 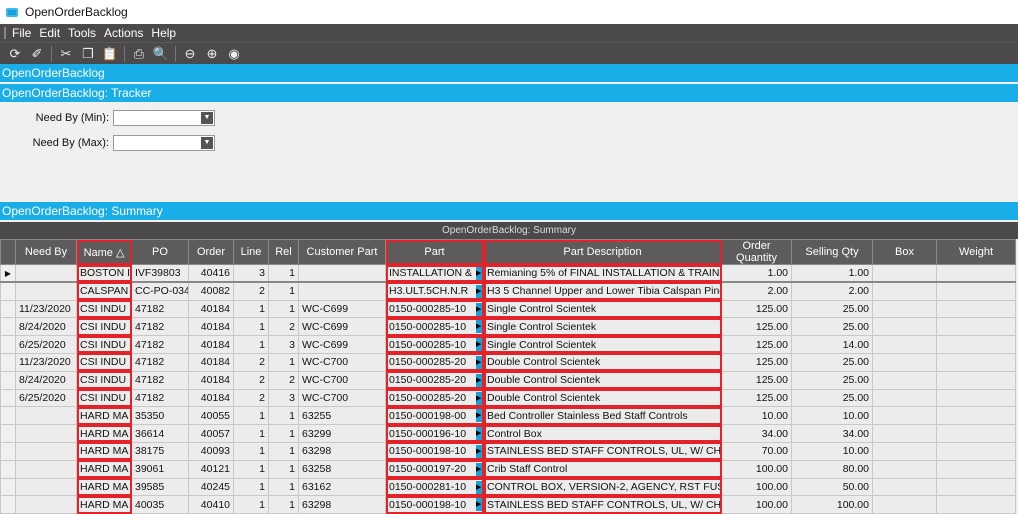 What do you see at coordinates (251, 380) in the screenshot?
I see `cell-line: 2` at bounding box center [251, 380].